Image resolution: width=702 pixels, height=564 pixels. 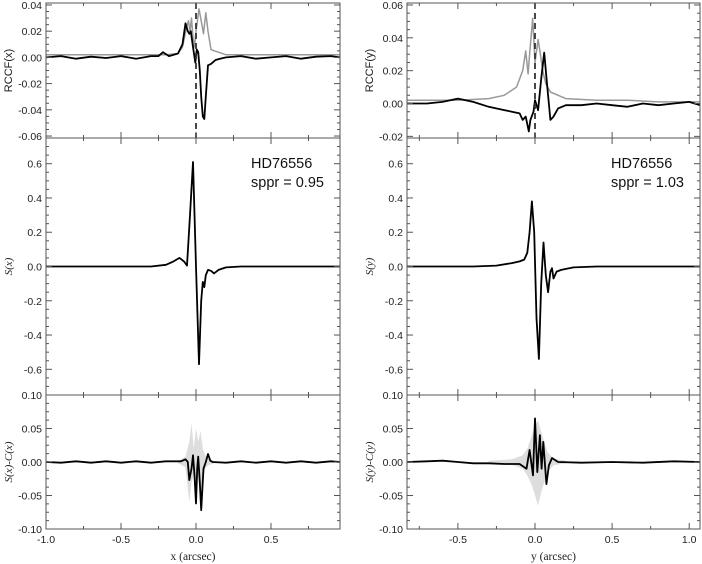 I want to click on y-tick-label: 0.06, so click(x=393, y=6).